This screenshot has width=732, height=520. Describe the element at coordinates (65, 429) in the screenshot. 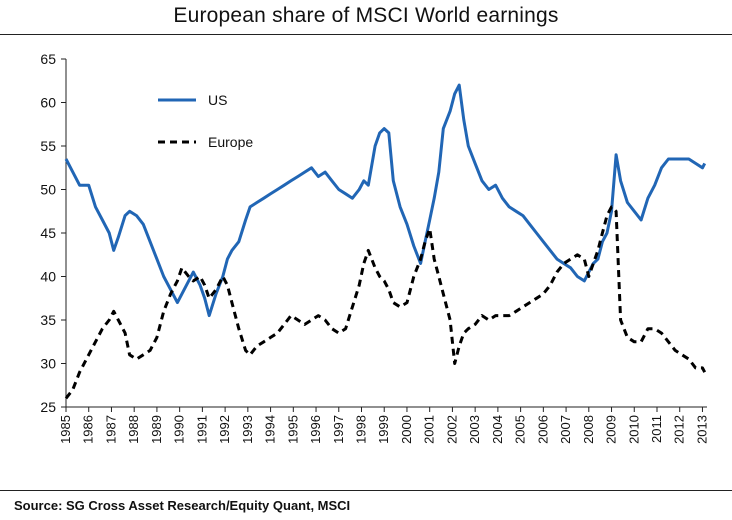

I see `x-tick-label: 1985` at that location.